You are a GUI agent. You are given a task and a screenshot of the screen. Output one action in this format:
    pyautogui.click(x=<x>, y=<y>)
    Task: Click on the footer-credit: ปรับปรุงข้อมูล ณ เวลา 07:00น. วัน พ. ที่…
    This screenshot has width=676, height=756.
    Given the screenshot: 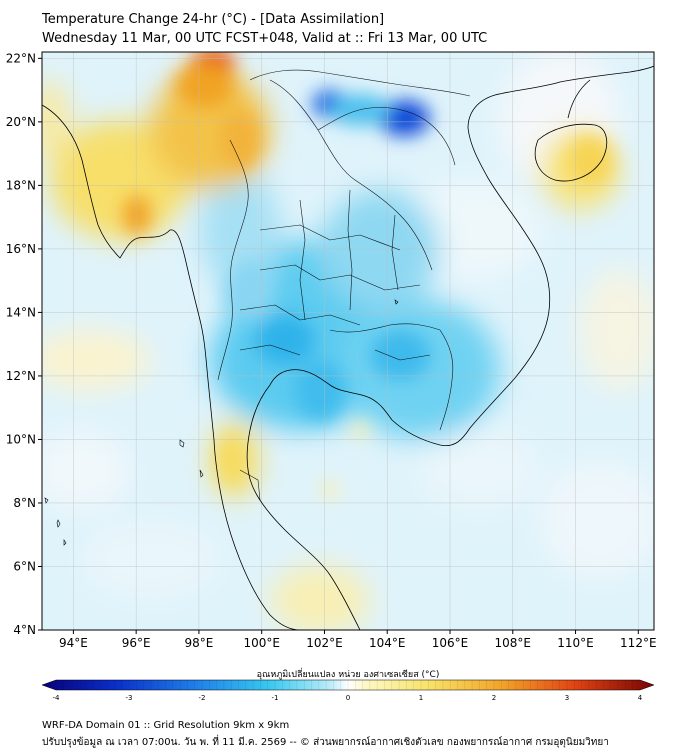 What is the action you would take?
    pyautogui.click(x=325, y=742)
    